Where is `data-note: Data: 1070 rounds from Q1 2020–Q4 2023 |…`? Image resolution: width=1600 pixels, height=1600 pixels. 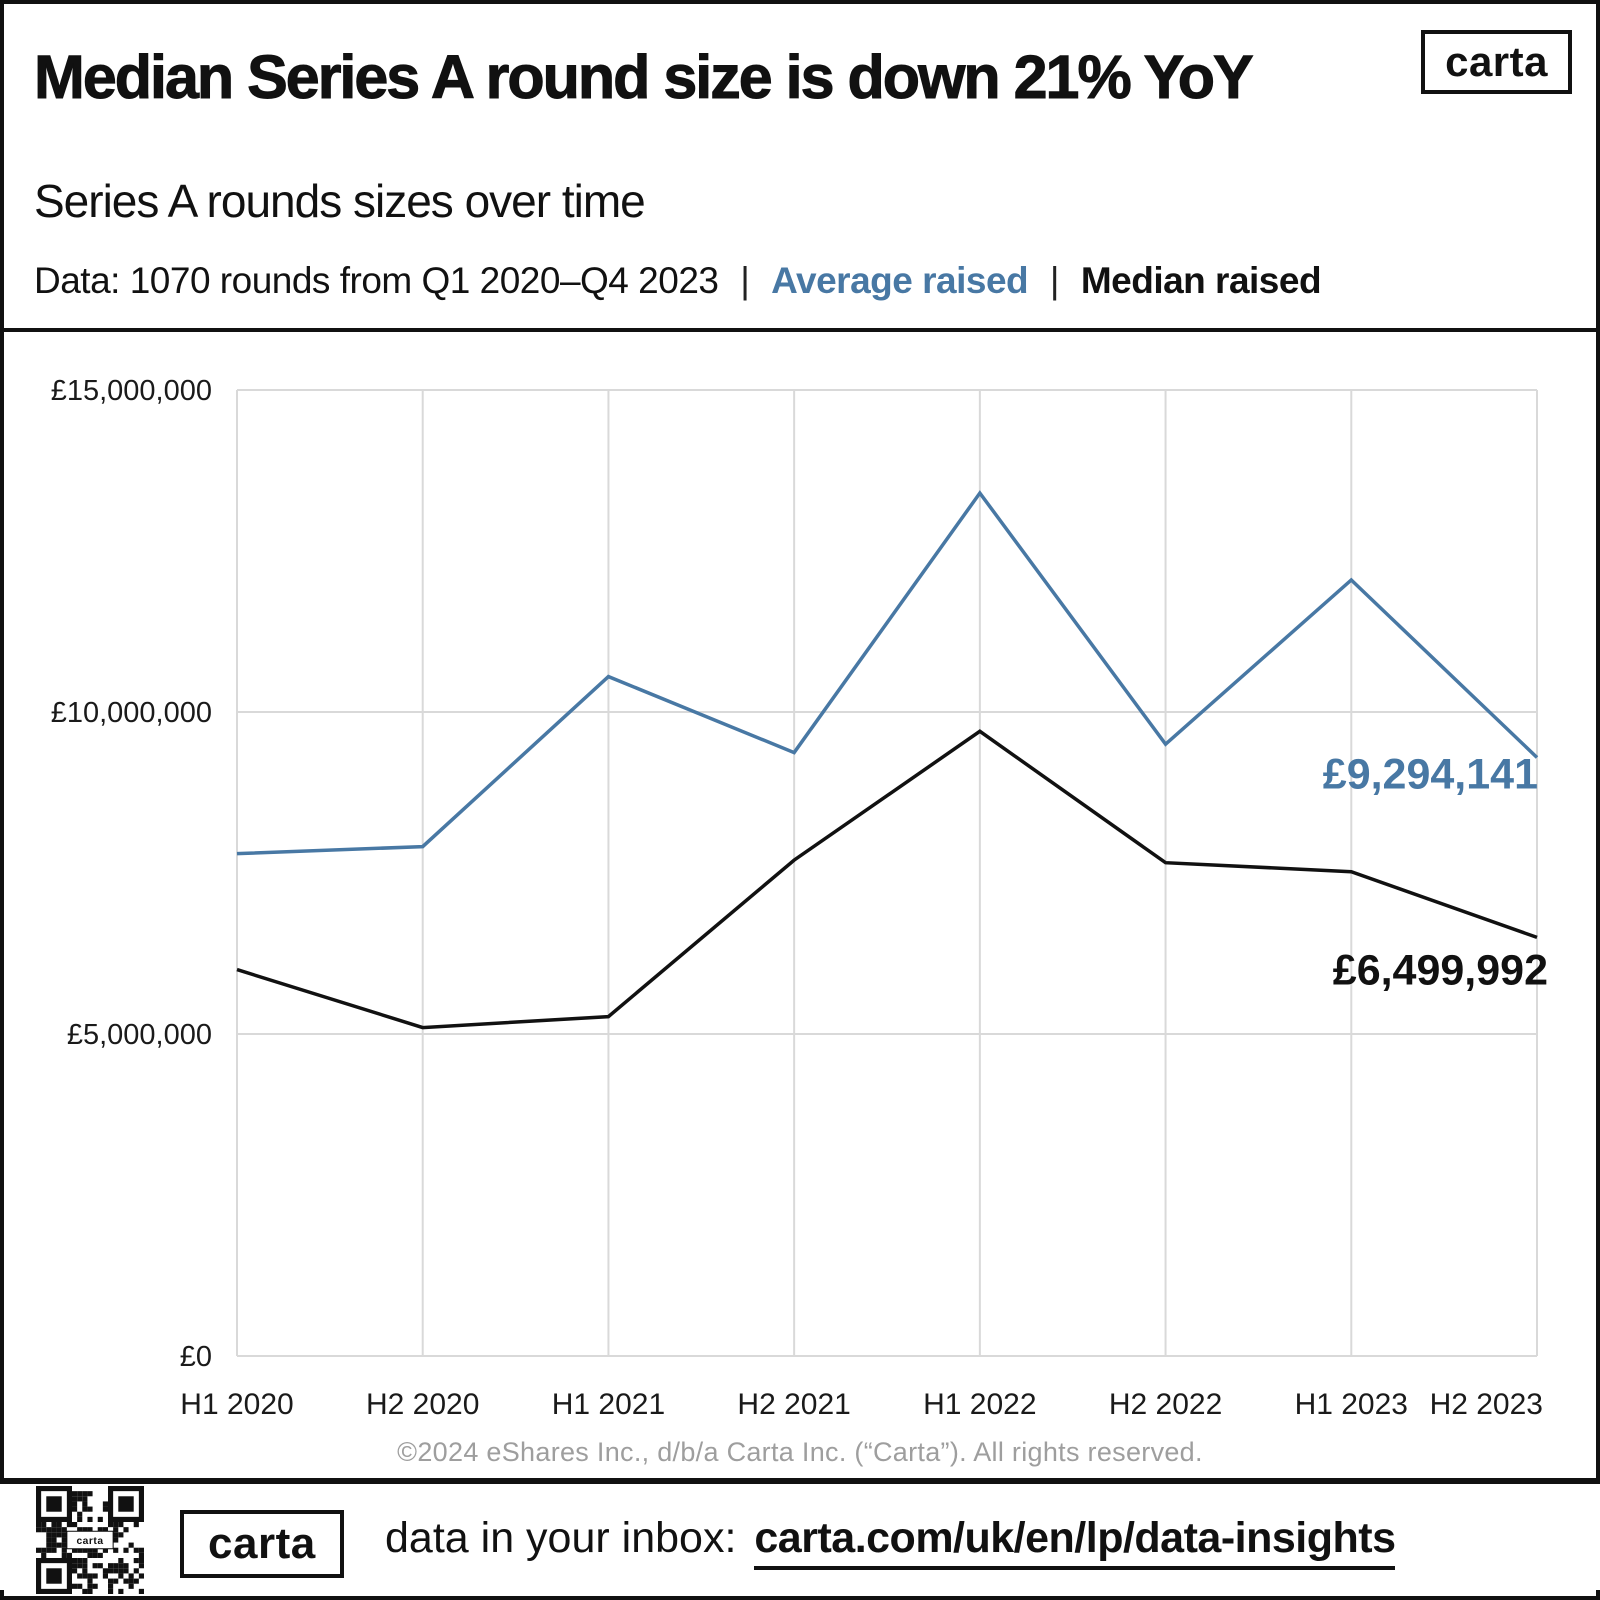 data-note: Data: 1070 rounds from Q1 2020–Q4 2023 |… is located at coordinates (678, 281).